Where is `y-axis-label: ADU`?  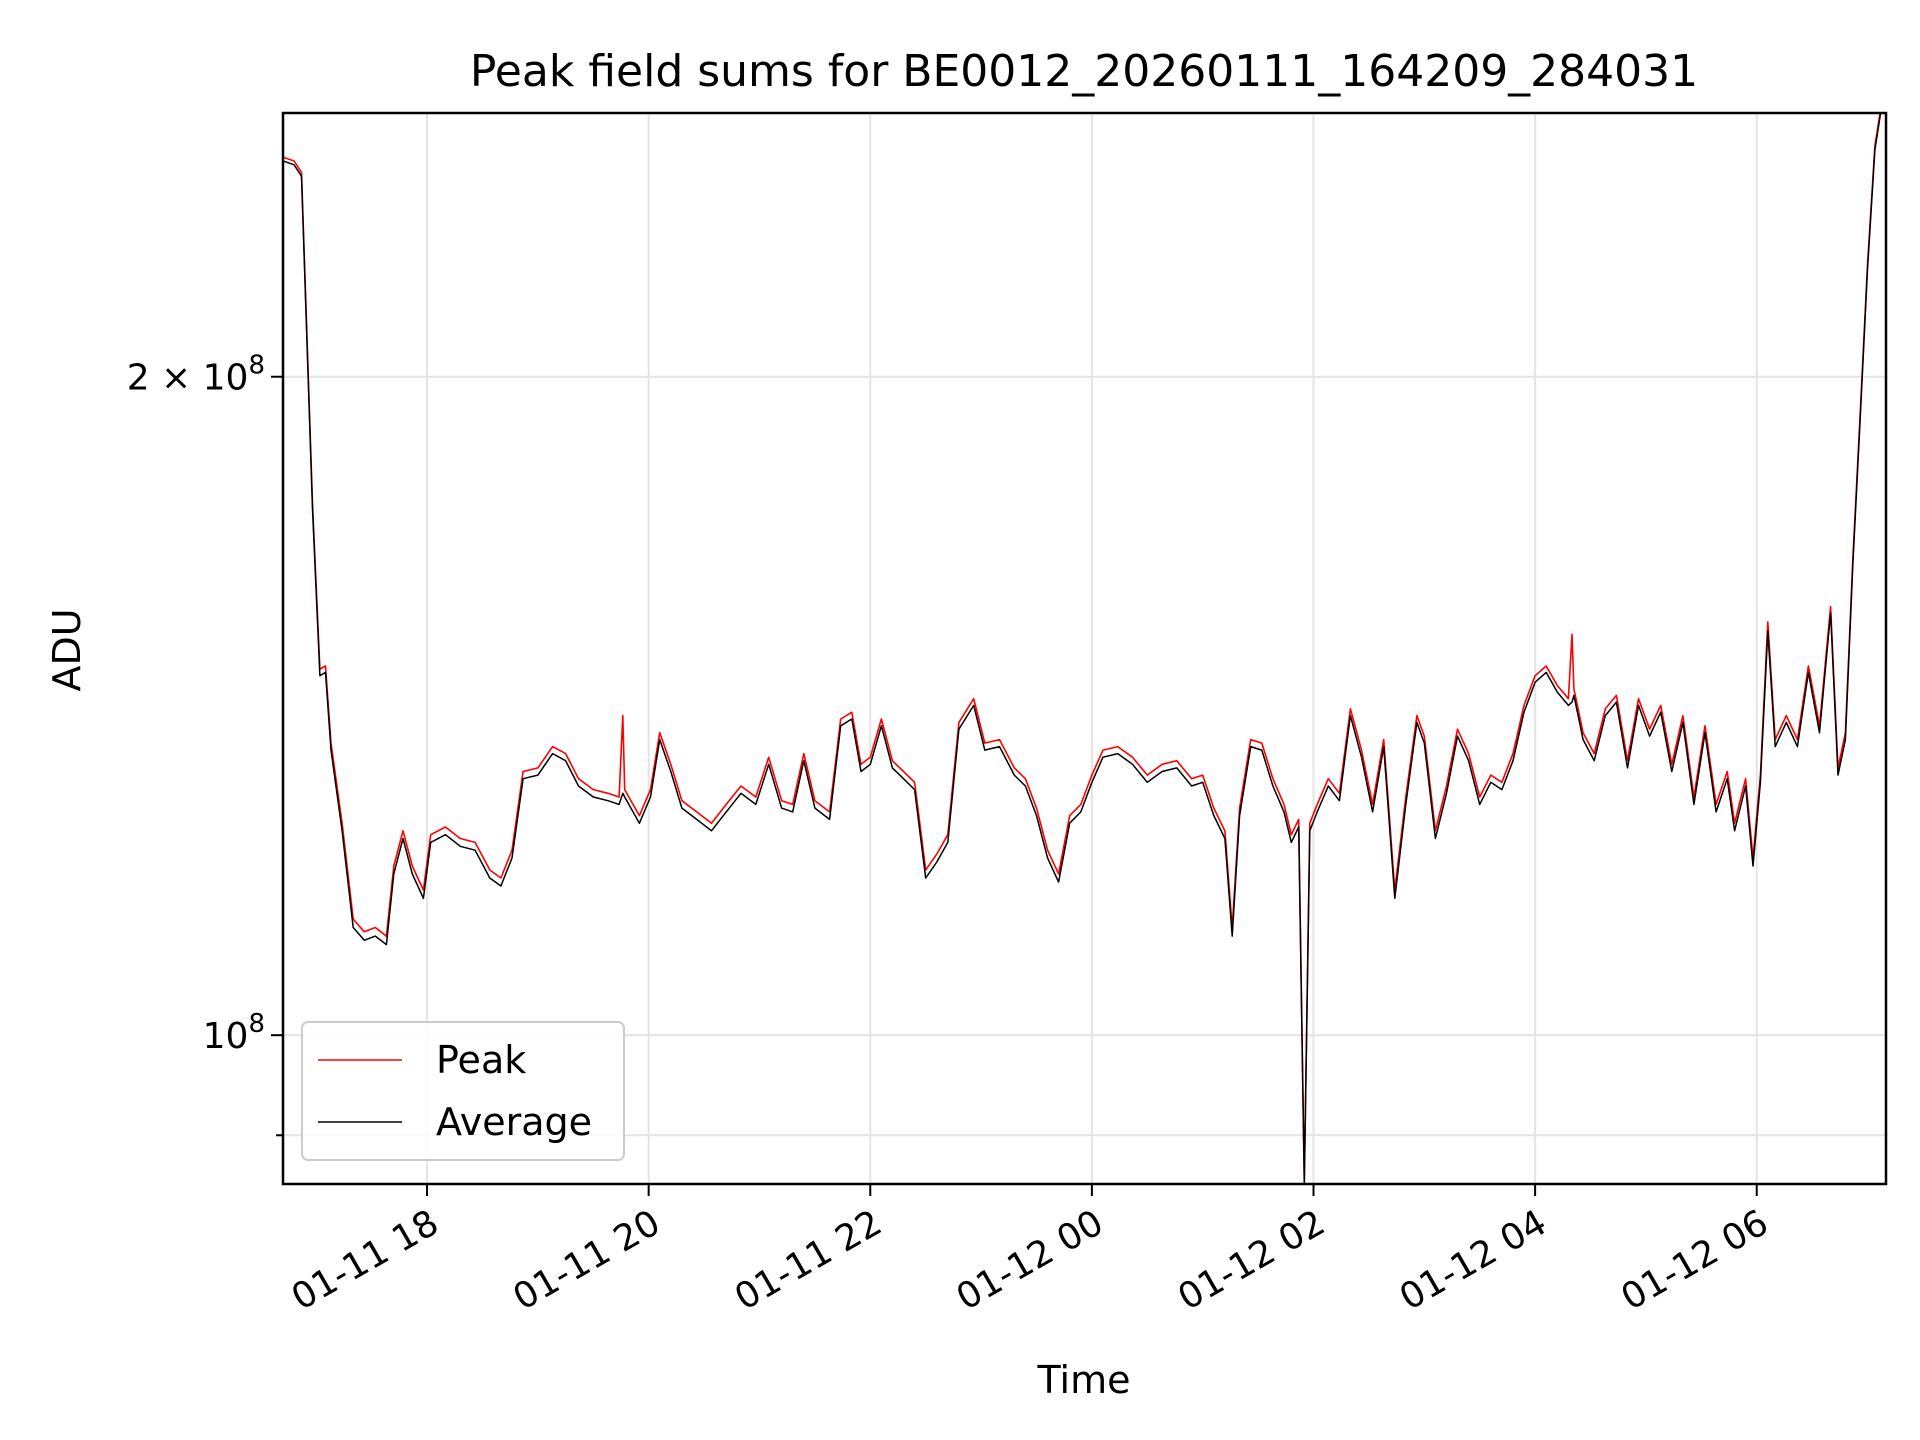
y-axis-label: ADU is located at coordinates (67, 649).